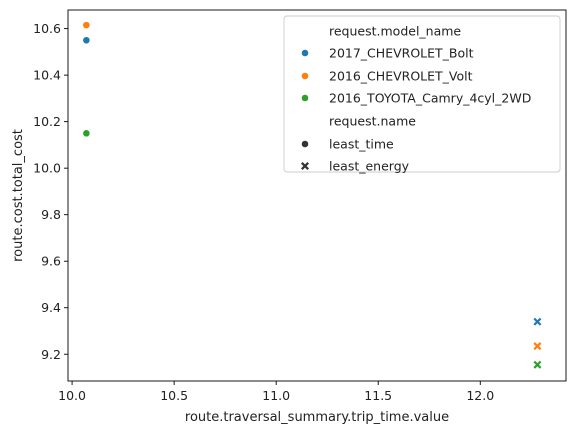 This screenshot has height=433, width=576. Describe the element at coordinates (276, 395) in the screenshot. I see `x-tick-label: 11.0` at that location.